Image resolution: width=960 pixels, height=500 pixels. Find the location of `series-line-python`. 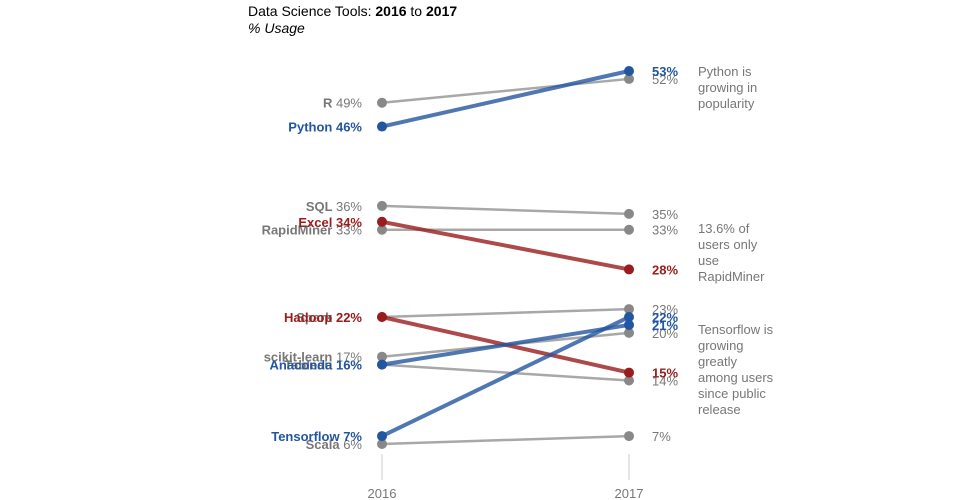

series-line-python is located at coordinates (505, 99).